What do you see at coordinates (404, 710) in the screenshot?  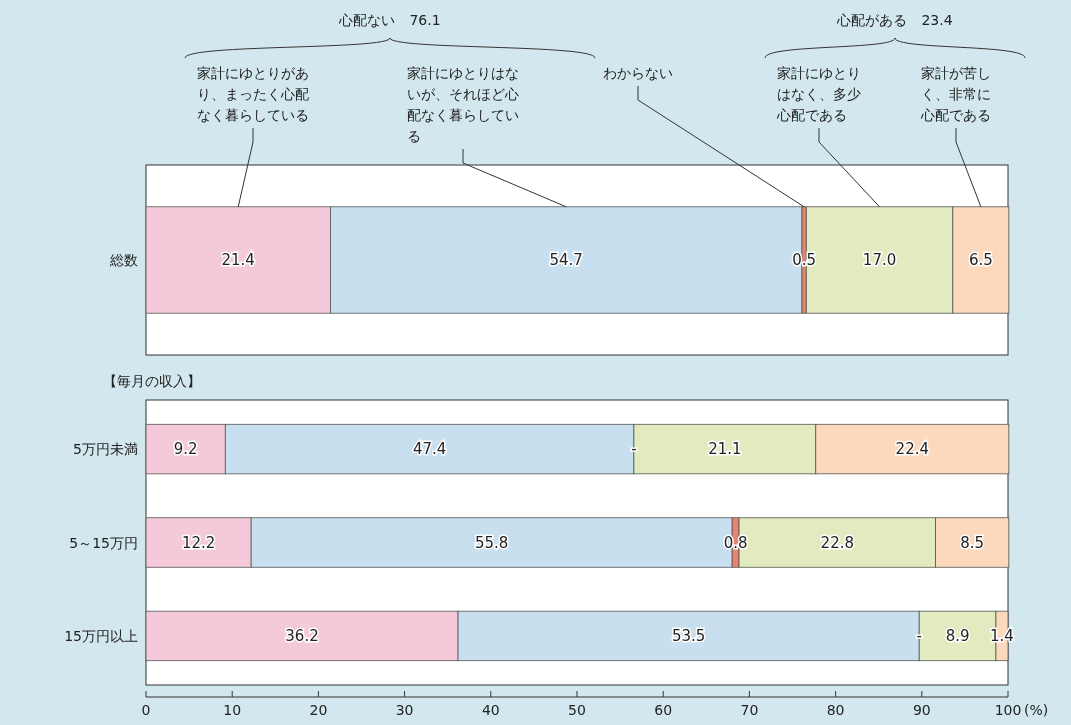 I see `x-tick-label: 30` at bounding box center [404, 710].